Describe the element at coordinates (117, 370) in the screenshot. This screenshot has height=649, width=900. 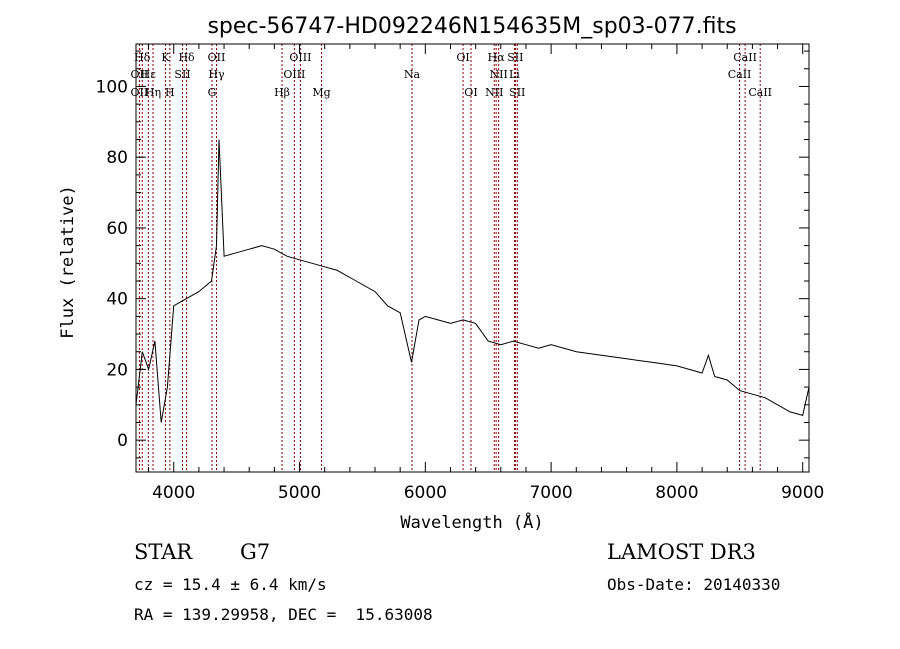
I see `y-tick-label-20: 20` at that location.